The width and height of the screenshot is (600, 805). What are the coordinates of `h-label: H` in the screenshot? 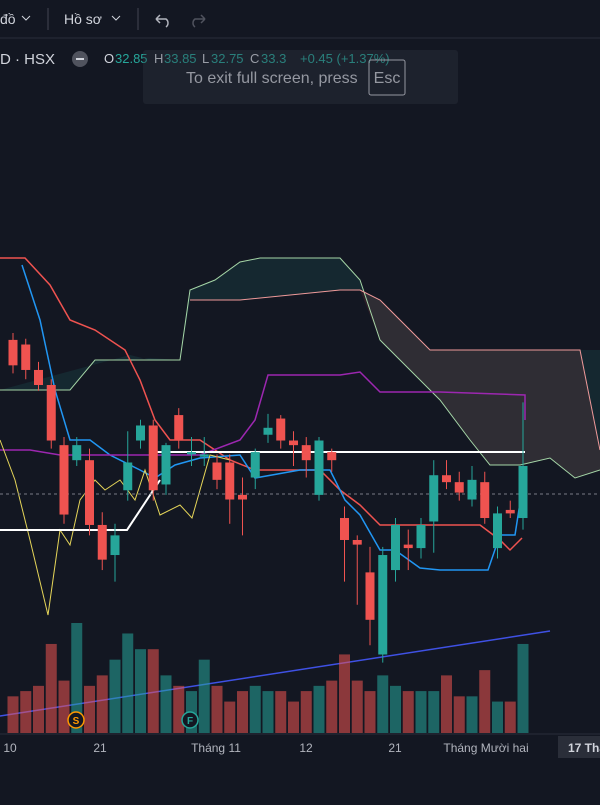 It's located at (158, 58).